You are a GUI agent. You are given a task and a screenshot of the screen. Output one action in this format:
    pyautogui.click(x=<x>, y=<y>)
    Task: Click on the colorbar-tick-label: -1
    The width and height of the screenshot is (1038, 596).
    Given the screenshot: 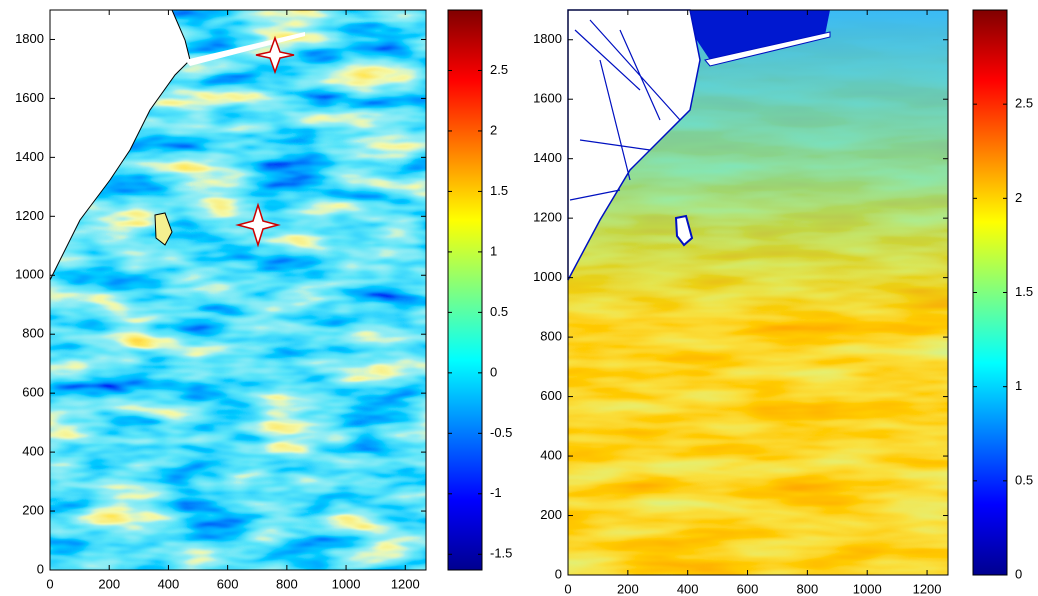 What is the action you would take?
    pyautogui.click(x=496, y=492)
    